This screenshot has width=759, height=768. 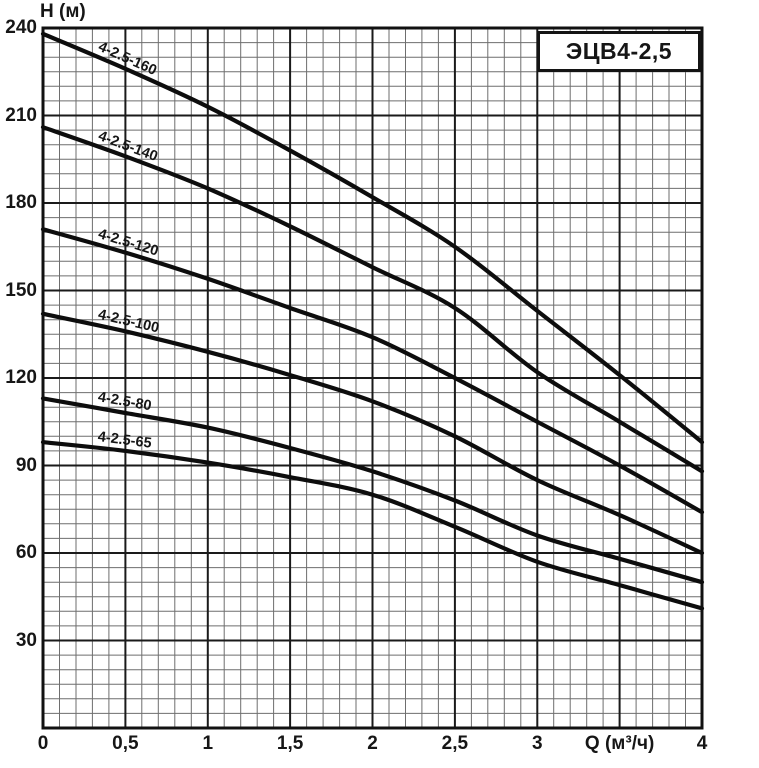 What do you see at coordinates (21, 202) in the screenshot?
I see `y-tick-180: 180` at bounding box center [21, 202].